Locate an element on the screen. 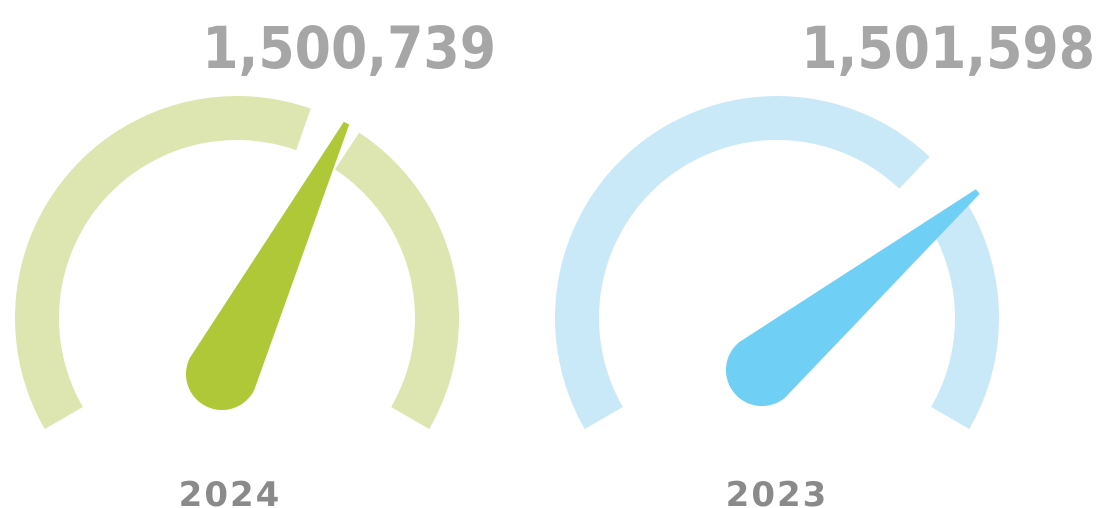 Image resolution: width=1101 pixels, height=508 pixels. gauge-year-label: 2024 is located at coordinates (230, 491).